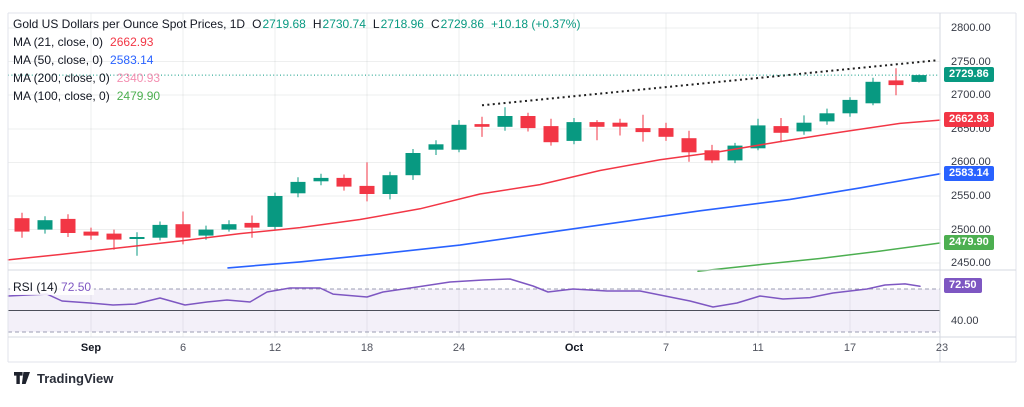 This screenshot has width=1024, height=407. Describe the element at coordinates (969, 74) in the screenshot. I see `price-badge: 2729.86` at that location.